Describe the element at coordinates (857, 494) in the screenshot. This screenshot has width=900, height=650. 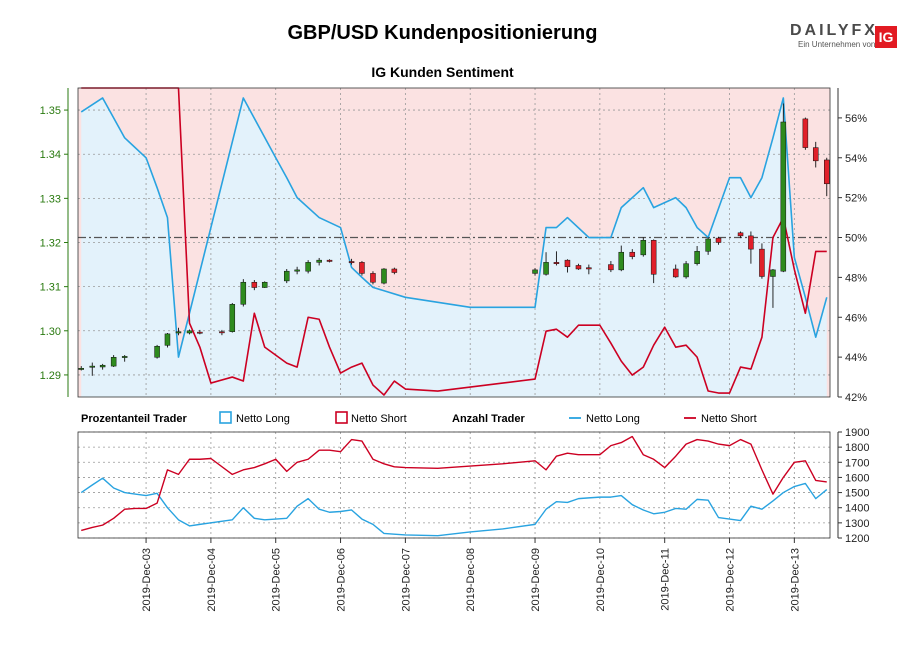
I see `count-tick-label: 1500` at that location.